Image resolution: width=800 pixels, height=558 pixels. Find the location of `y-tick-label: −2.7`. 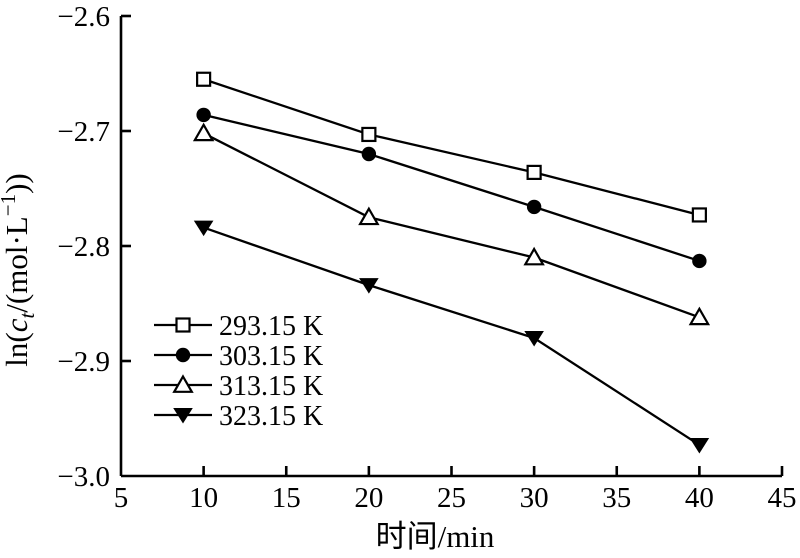

y-tick-label: −2.7 is located at coordinates (83, 132).